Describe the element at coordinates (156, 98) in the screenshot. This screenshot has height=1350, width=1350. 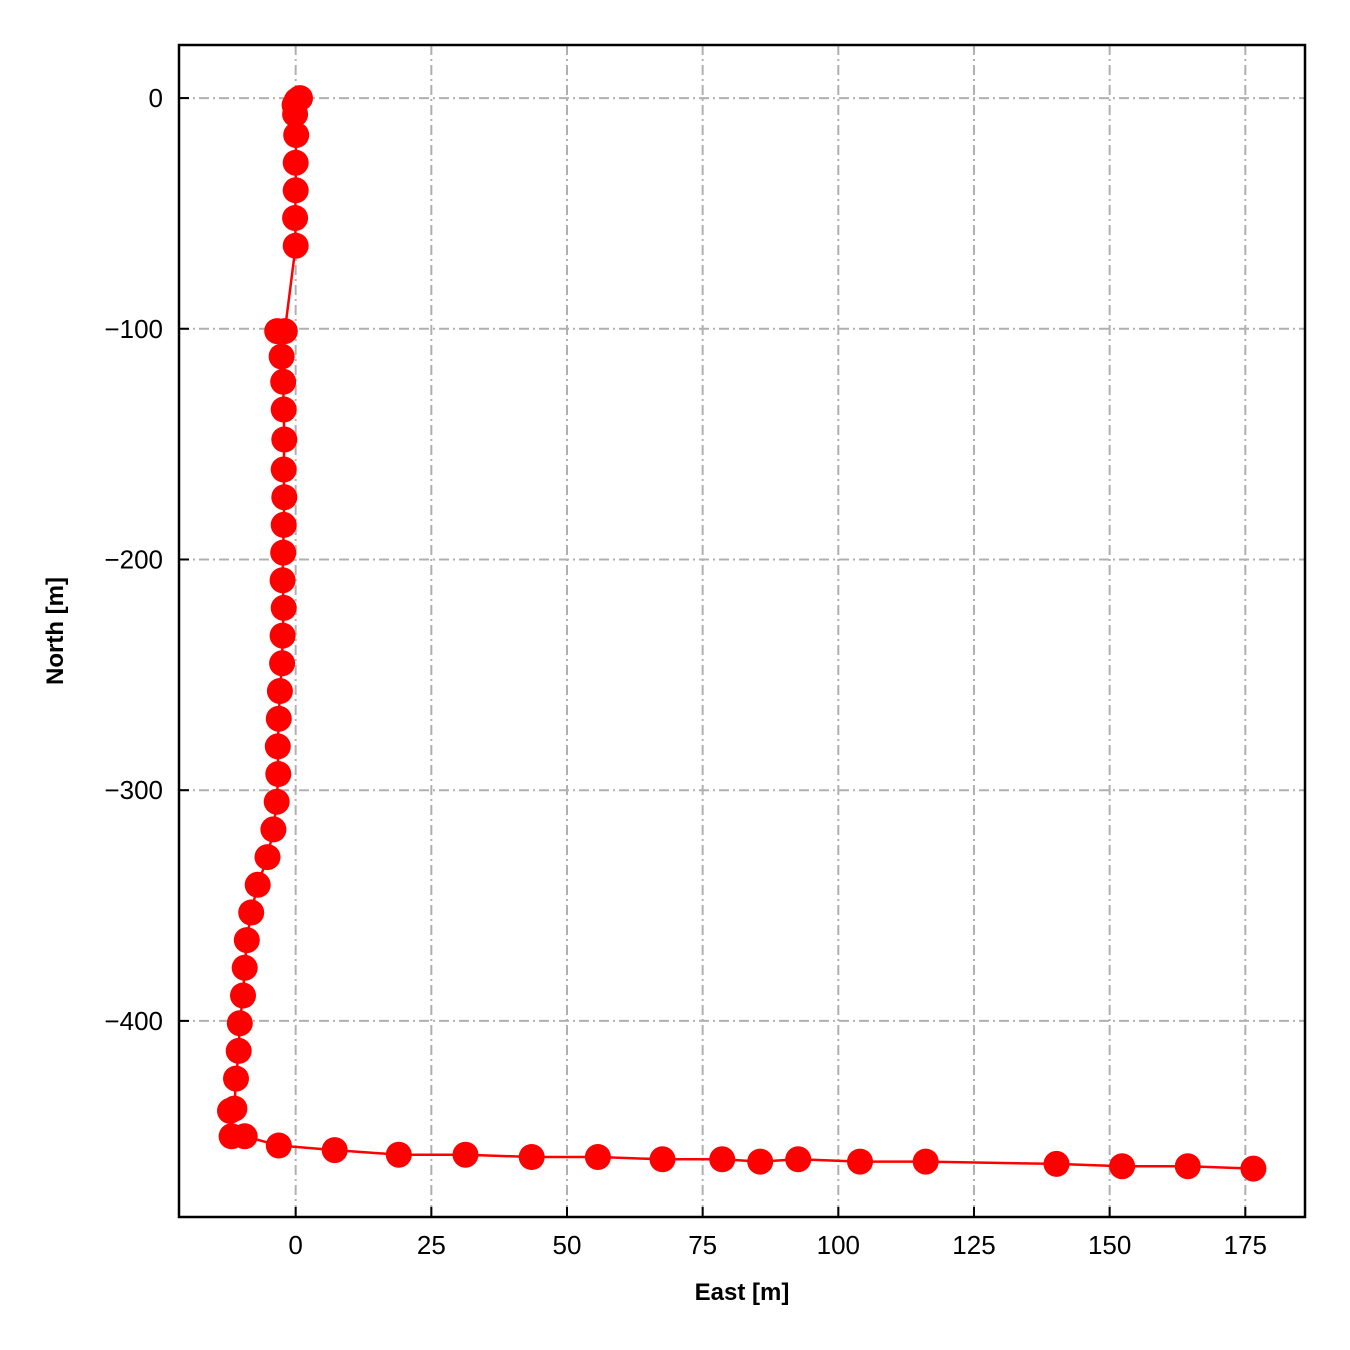
I see `y-tick-label: 0` at that location.